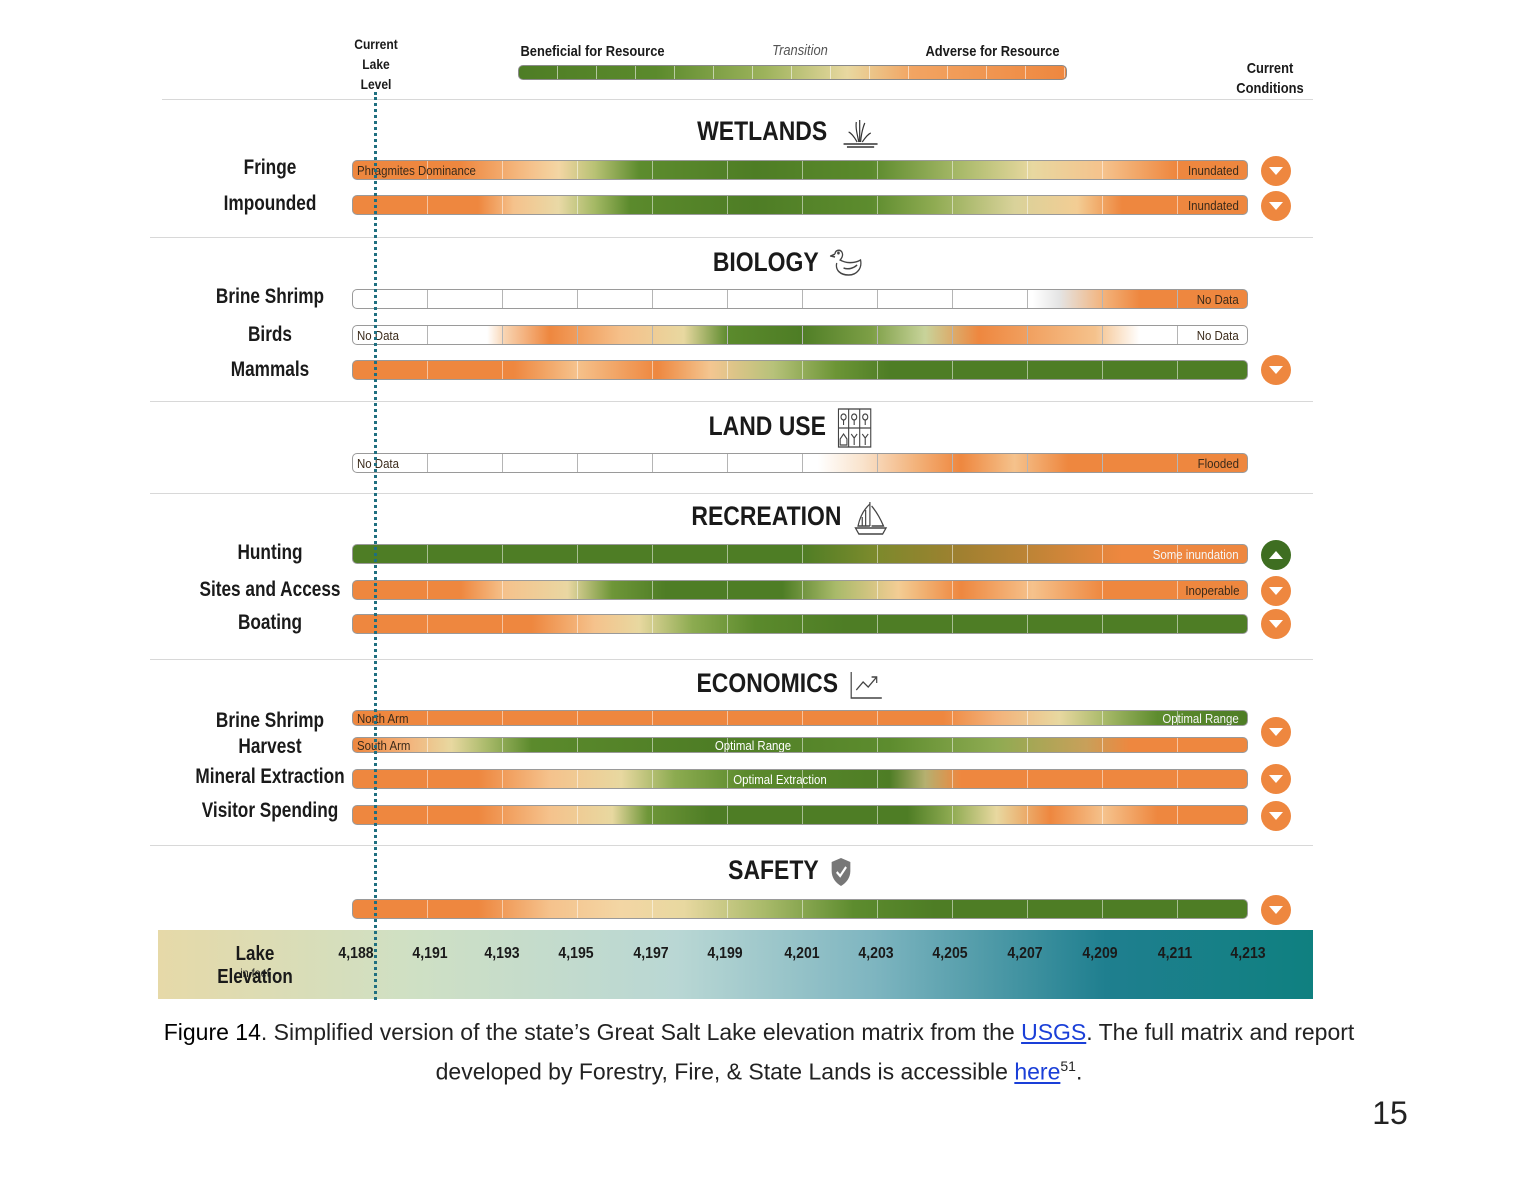 The image size is (1518, 1188). Describe the element at coordinates (790, 428) in the screenshot. I see `section-title-land-use: LAND USE` at that location.